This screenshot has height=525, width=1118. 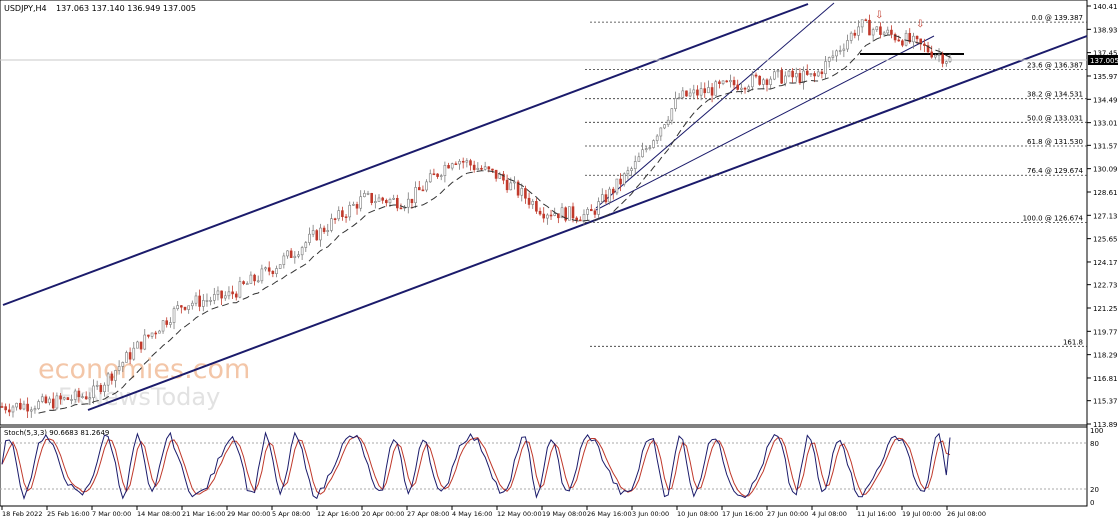 What do you see at coordinates (1105, 170) in the screenshot?
I see `price-tick-label: 130.090` at bounding box center [1105, 170].